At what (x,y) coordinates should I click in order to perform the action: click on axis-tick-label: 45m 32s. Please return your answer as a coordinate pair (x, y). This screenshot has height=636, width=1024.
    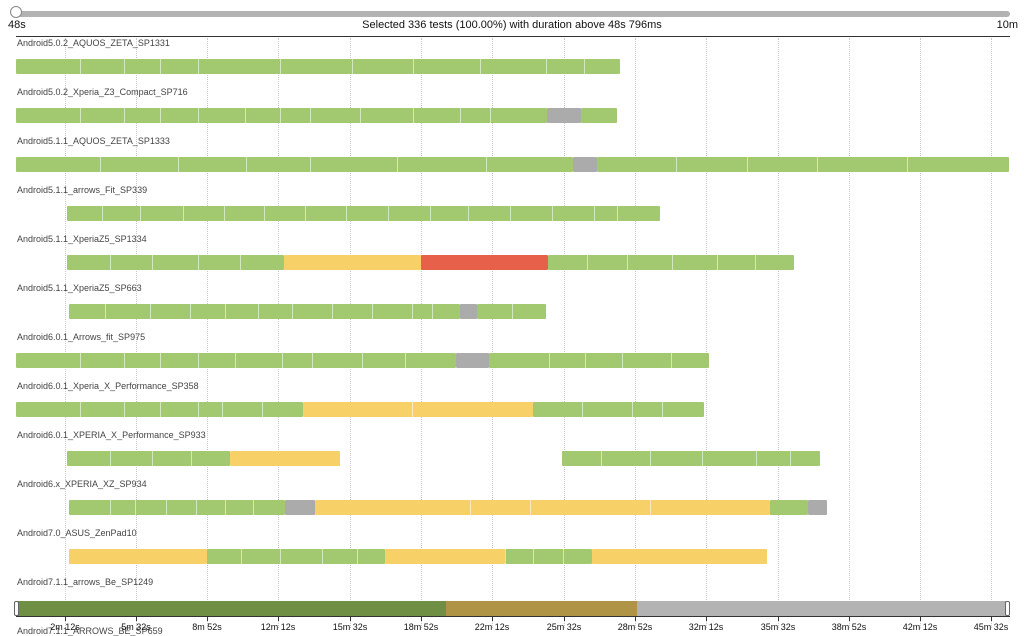
    Looking at the image, I should click on (991, 627).